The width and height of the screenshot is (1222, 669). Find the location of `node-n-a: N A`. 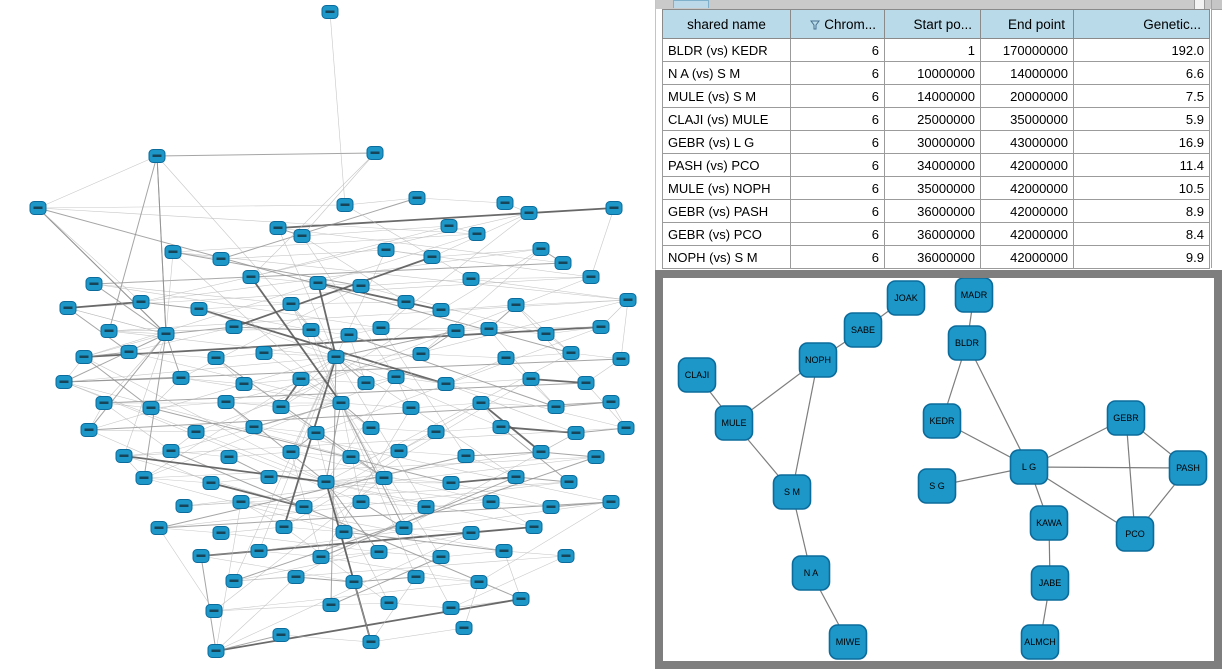

node-n-a: N A is located at coordinates (811, 573).